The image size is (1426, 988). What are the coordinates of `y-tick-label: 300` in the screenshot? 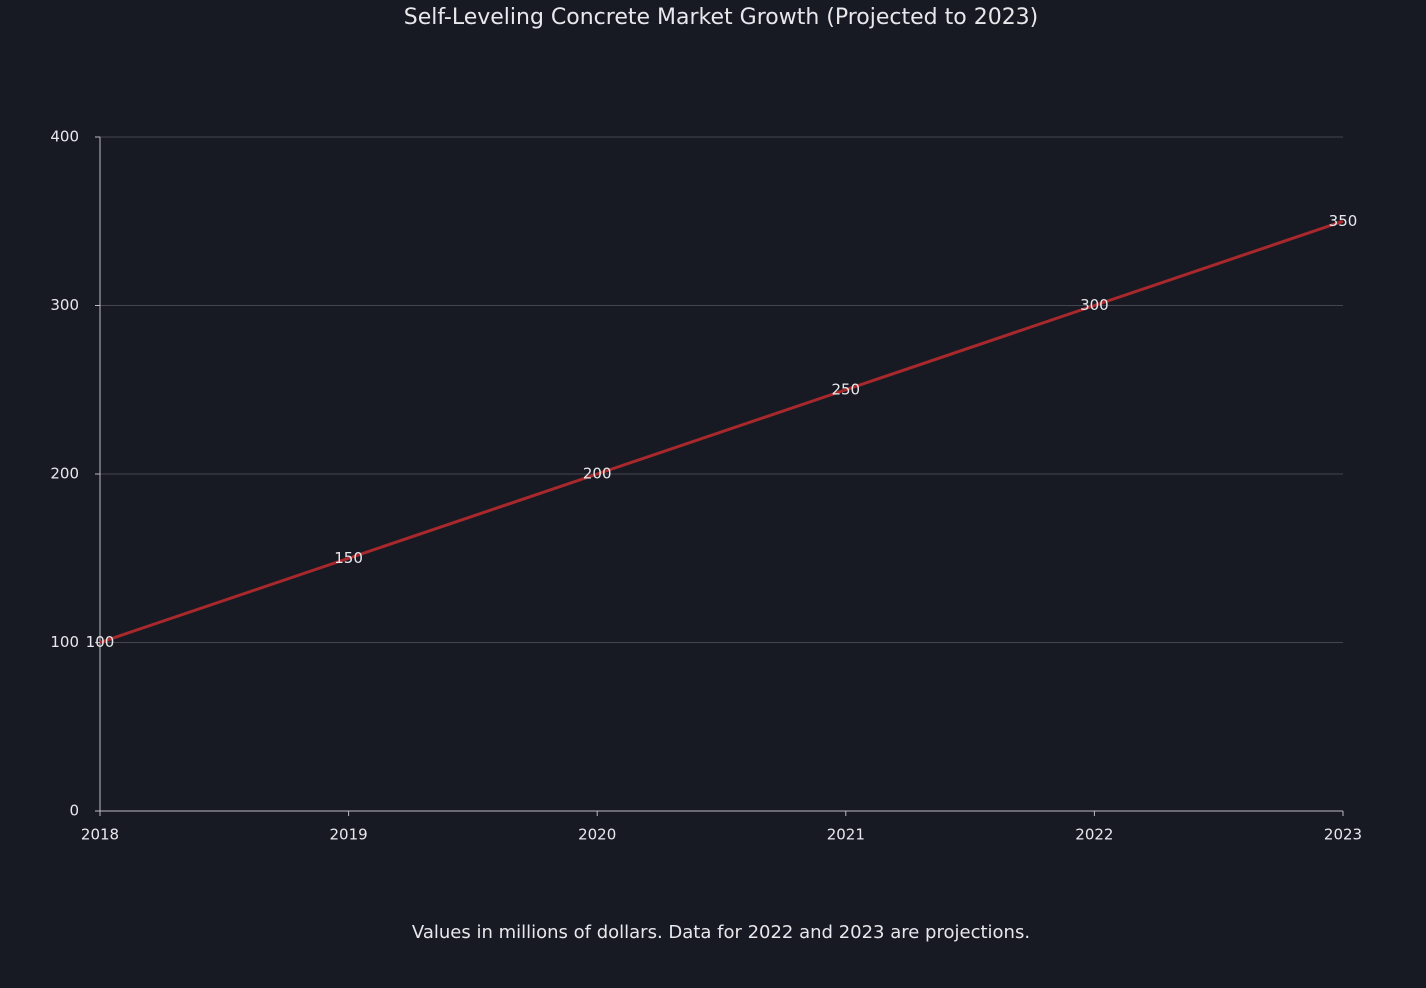 It's located at (64, 305).